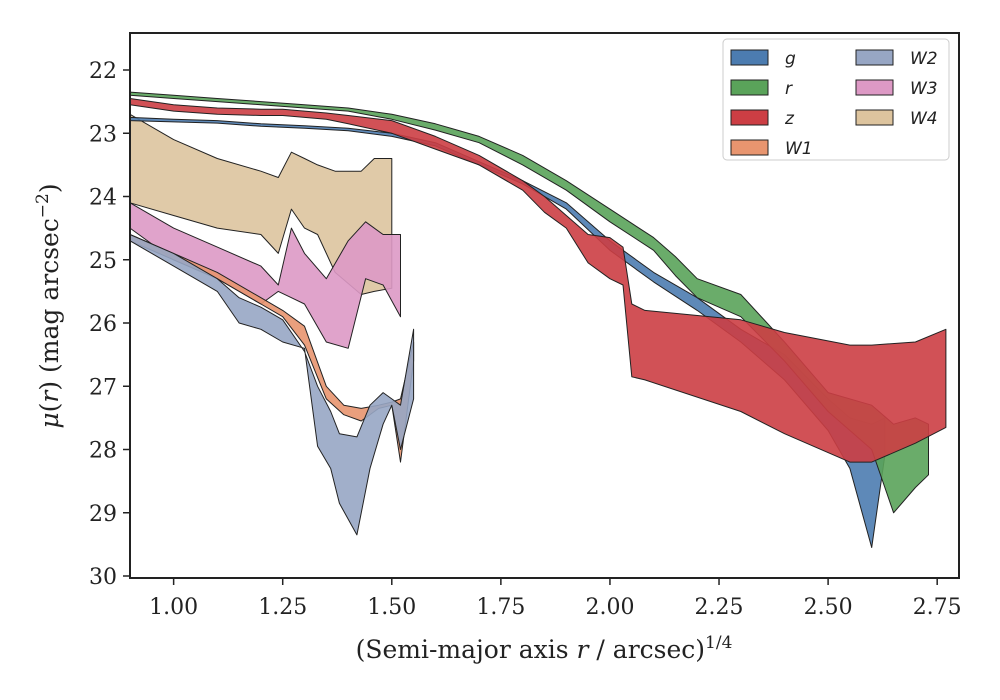 This screenshot has width=1000, height=700. Describe the element at coordinates (103, 387) in the screenshot. I see `y-tick-label: 27` at that location.